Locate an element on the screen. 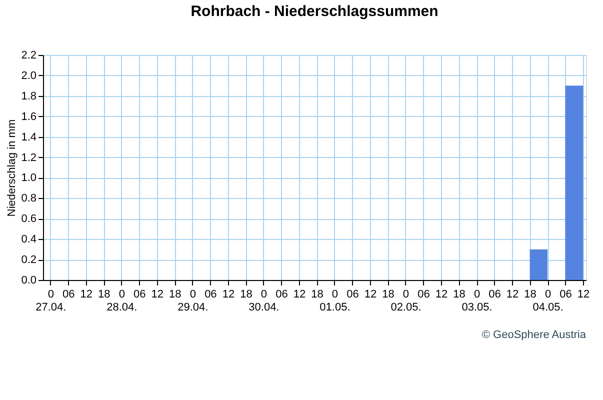 The image size is (603, 400). y-tick-label: 0.2 is located at coordinates (28, 260).